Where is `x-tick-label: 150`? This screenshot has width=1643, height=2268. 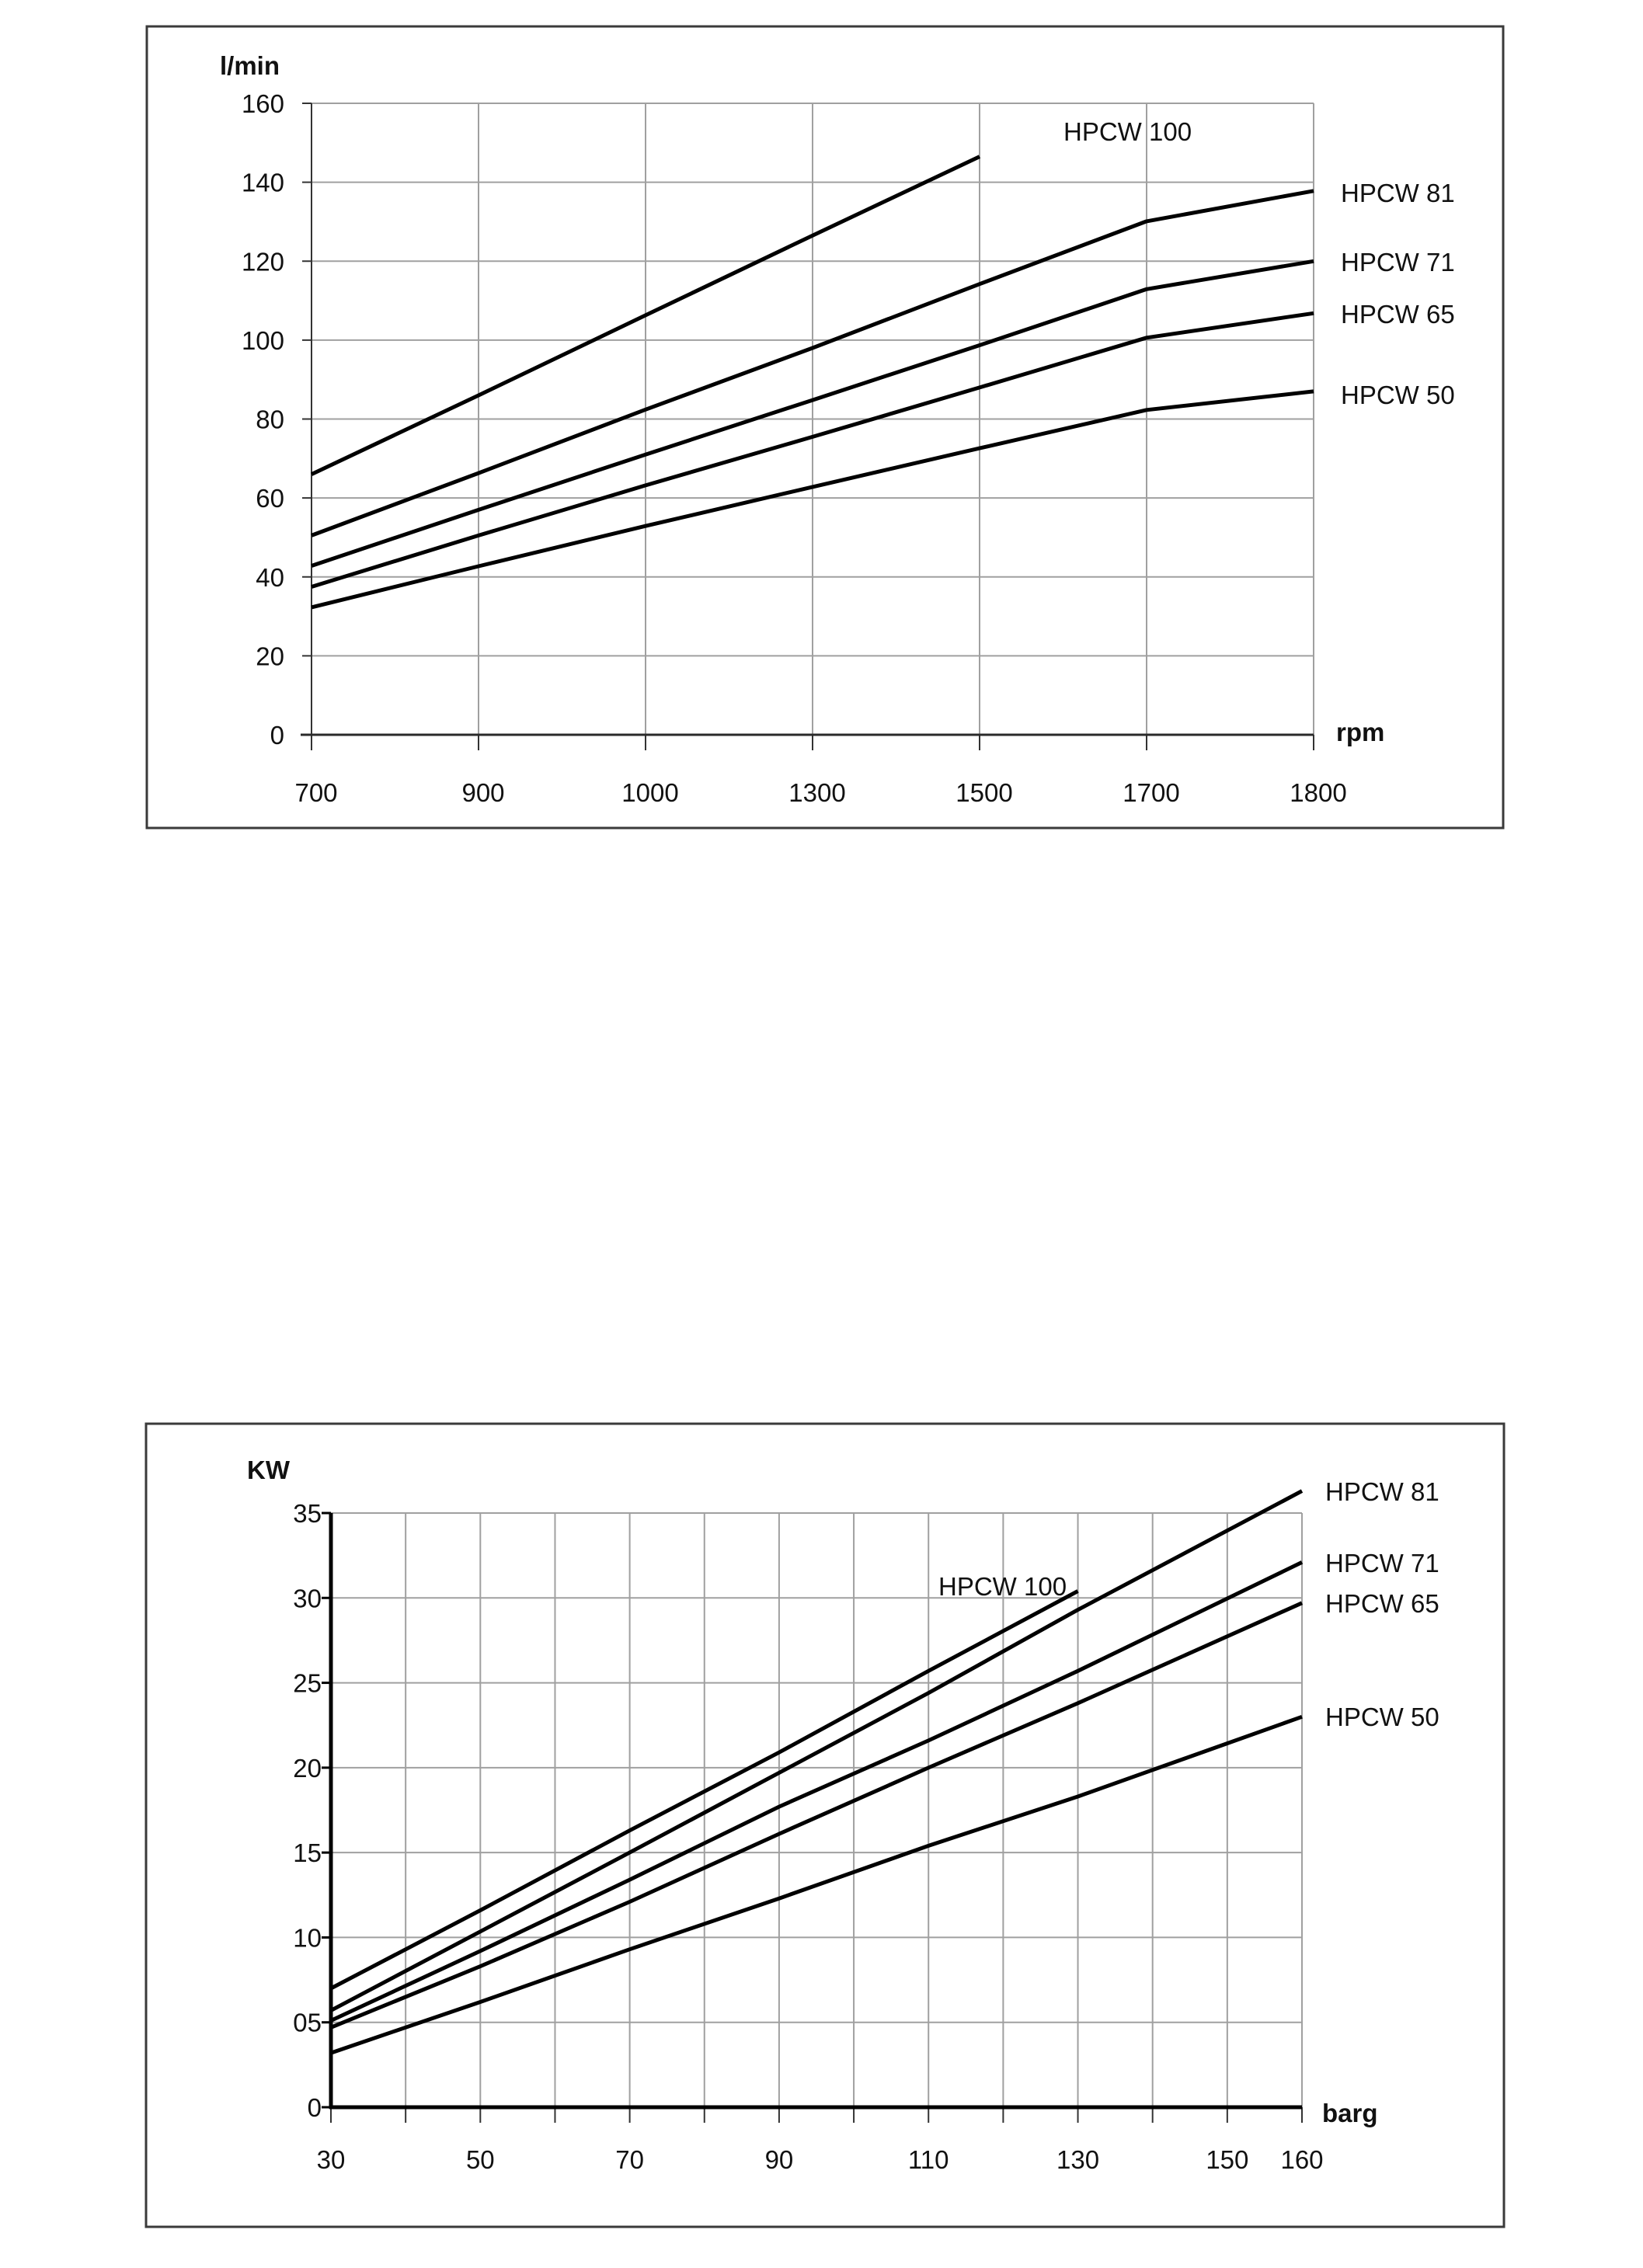 x-tick-label: 150 is located at coordinates (1227, 2159).